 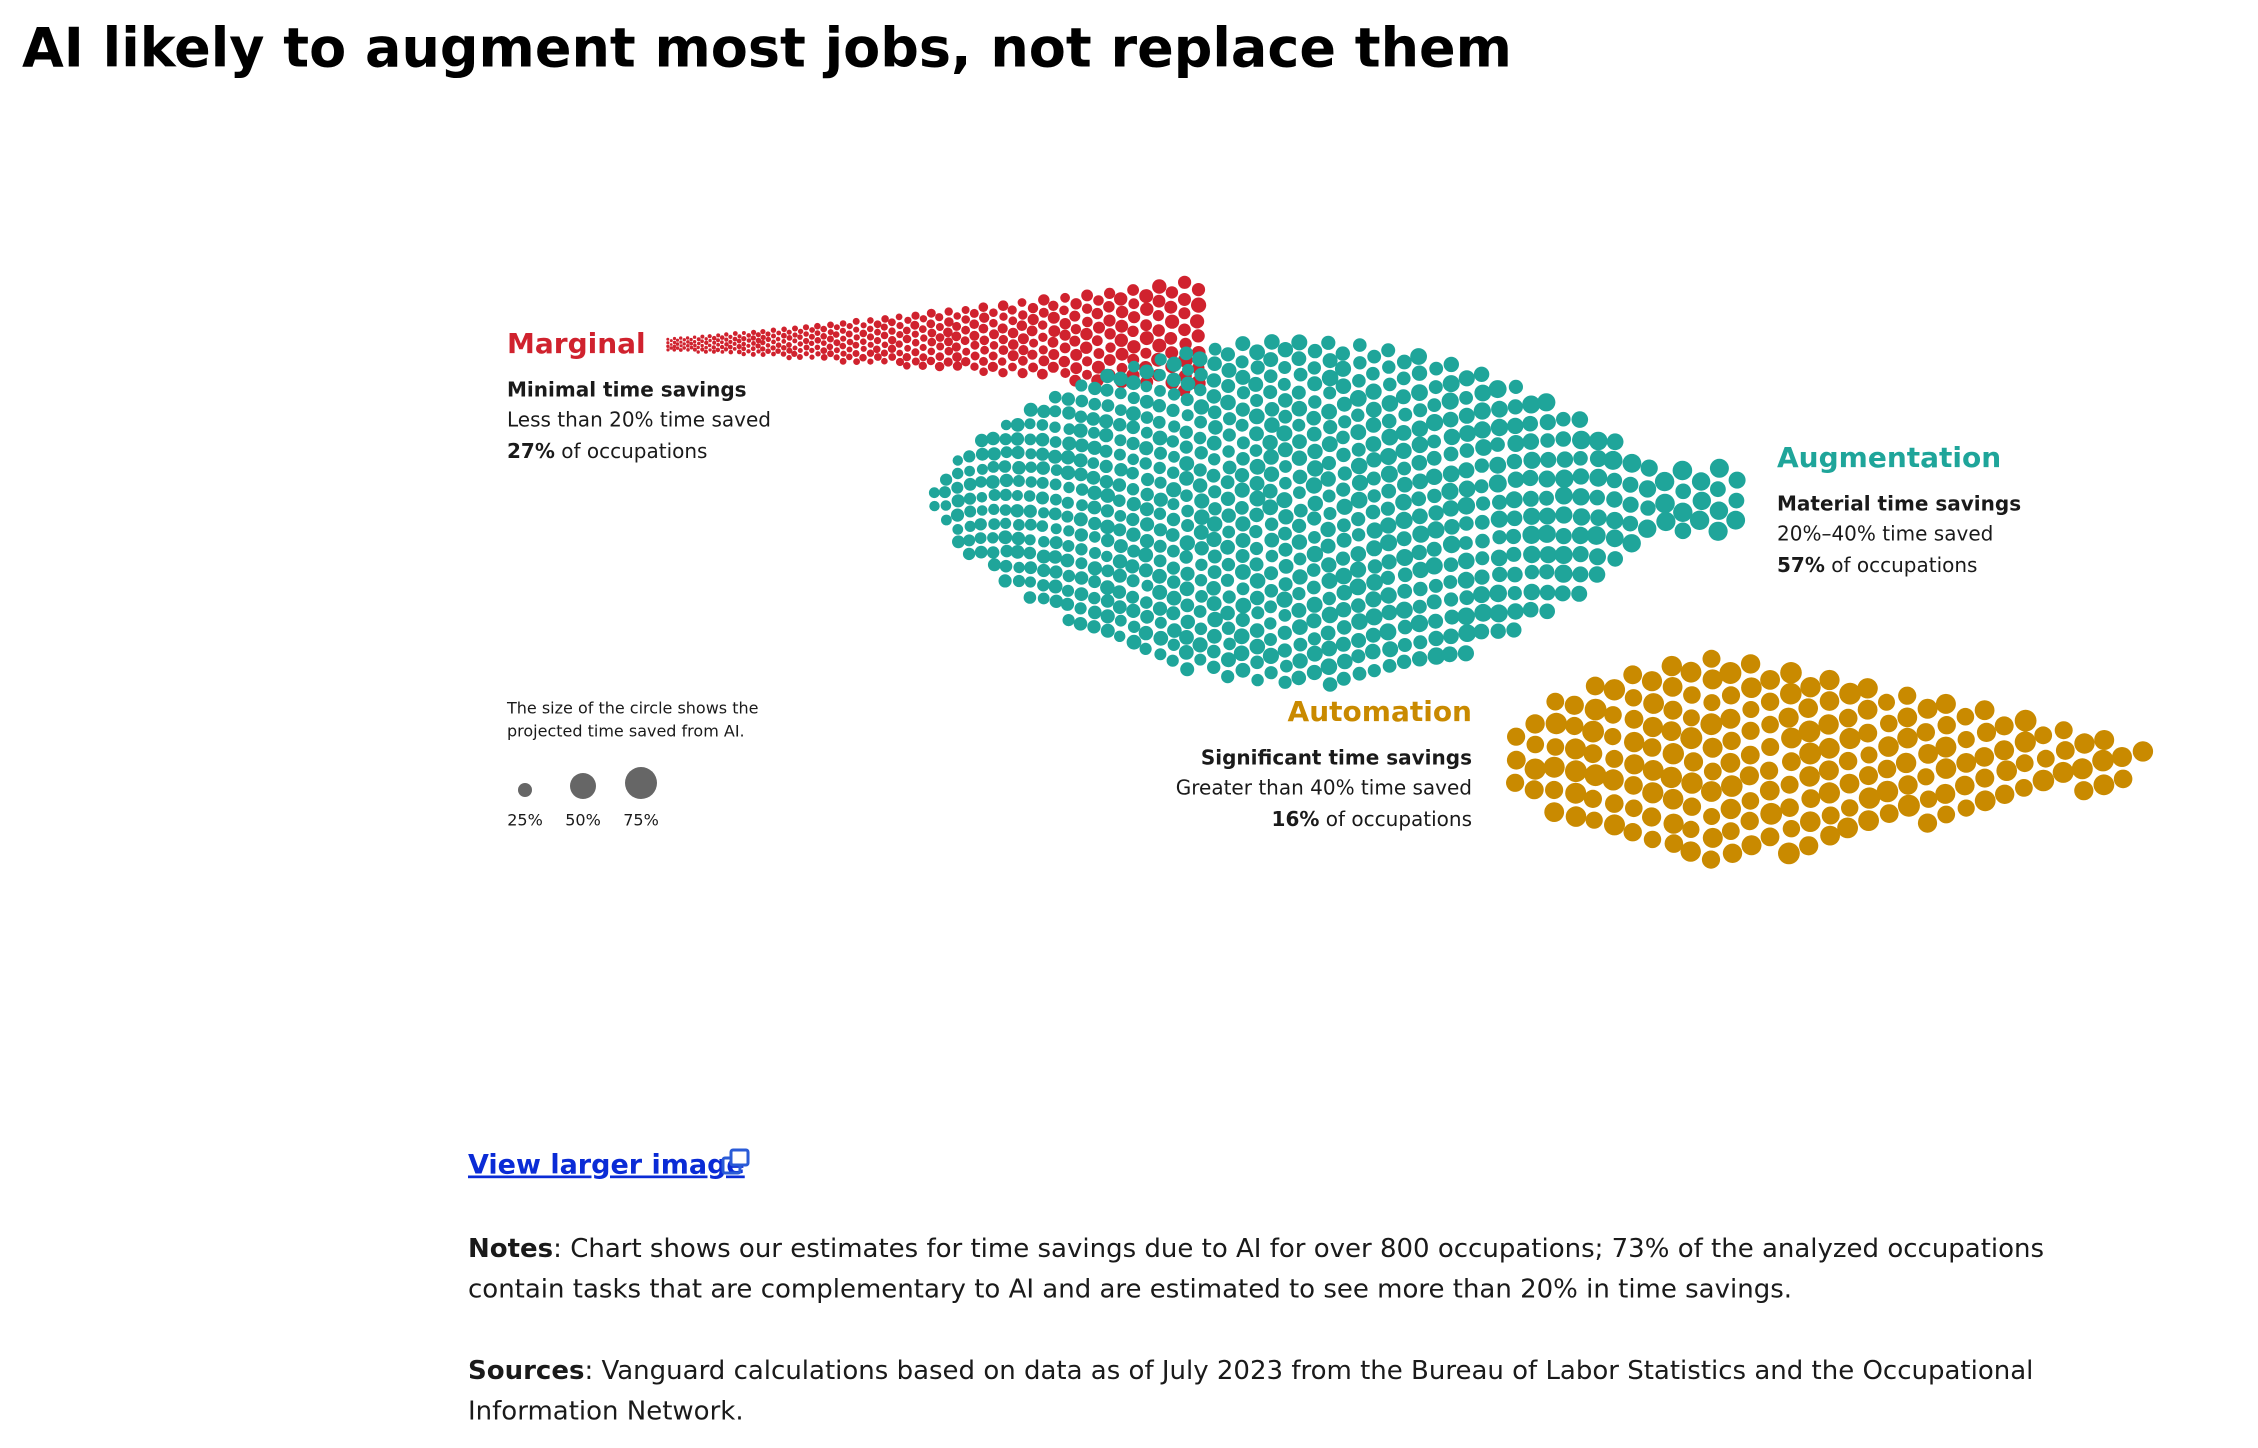 I want to click on legend-size-label: 50%, so click(x=583, y=820).